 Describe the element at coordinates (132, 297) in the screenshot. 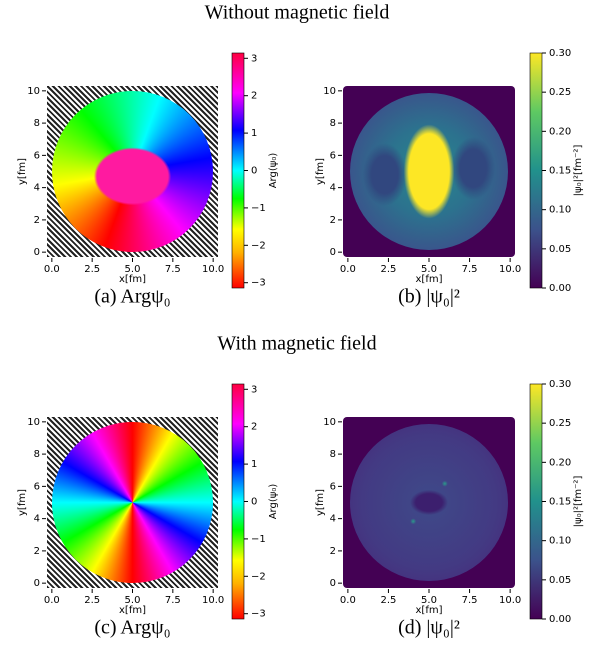

I see `caption: (a) Argψ₀` at that location.